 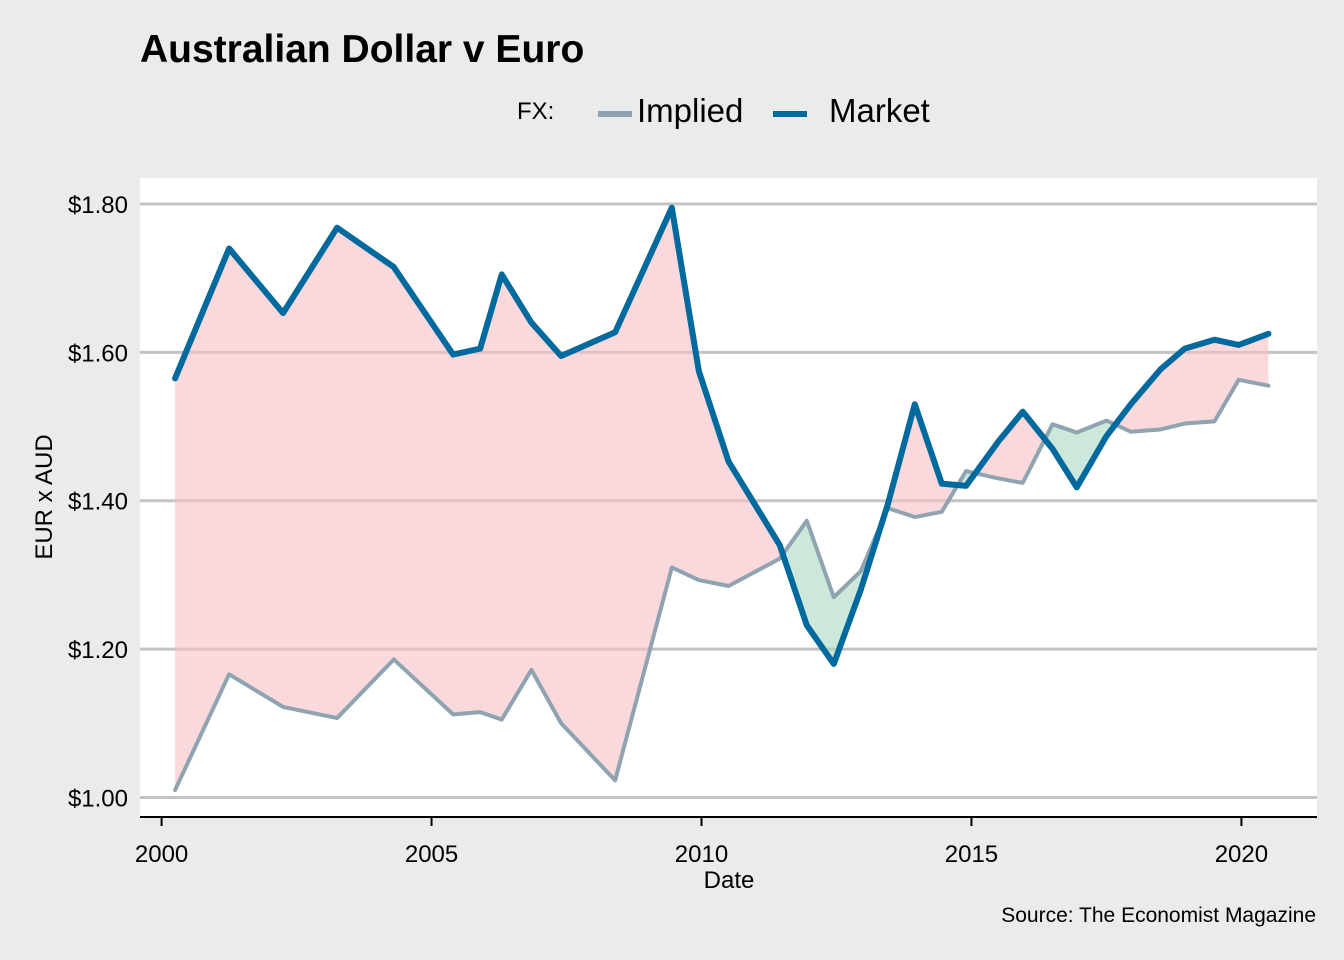 I want to click on x-tick-label: 2020, so click(x=1241, y=854).